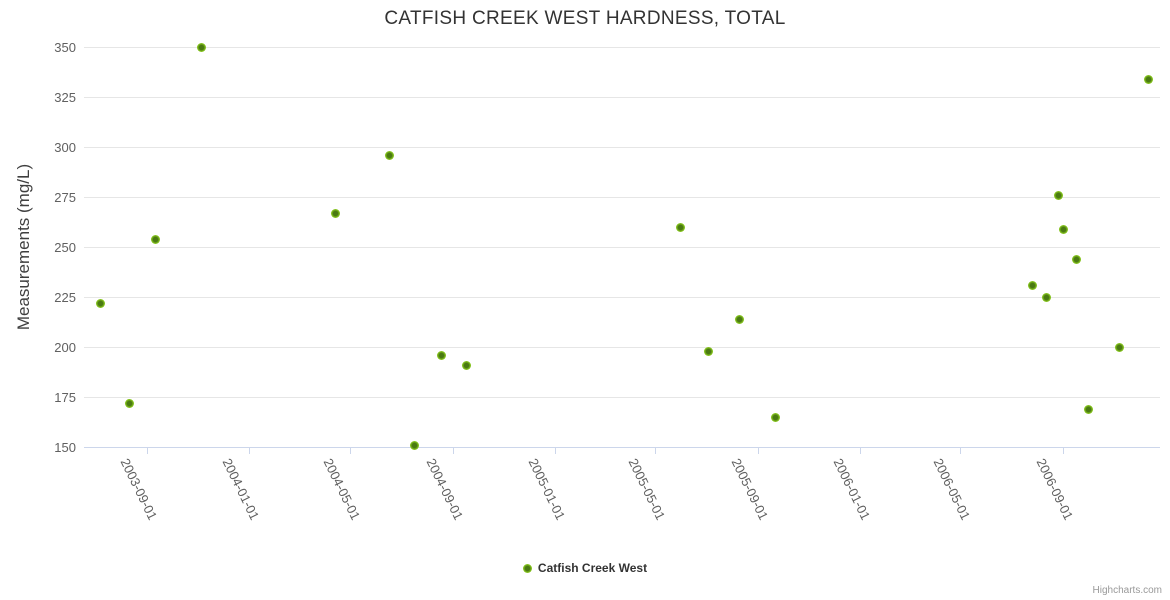  What do you see at coordinates (65, 447) in the screenshot?
I see `y-tick-label: 150` at bounding box center [65, 447].